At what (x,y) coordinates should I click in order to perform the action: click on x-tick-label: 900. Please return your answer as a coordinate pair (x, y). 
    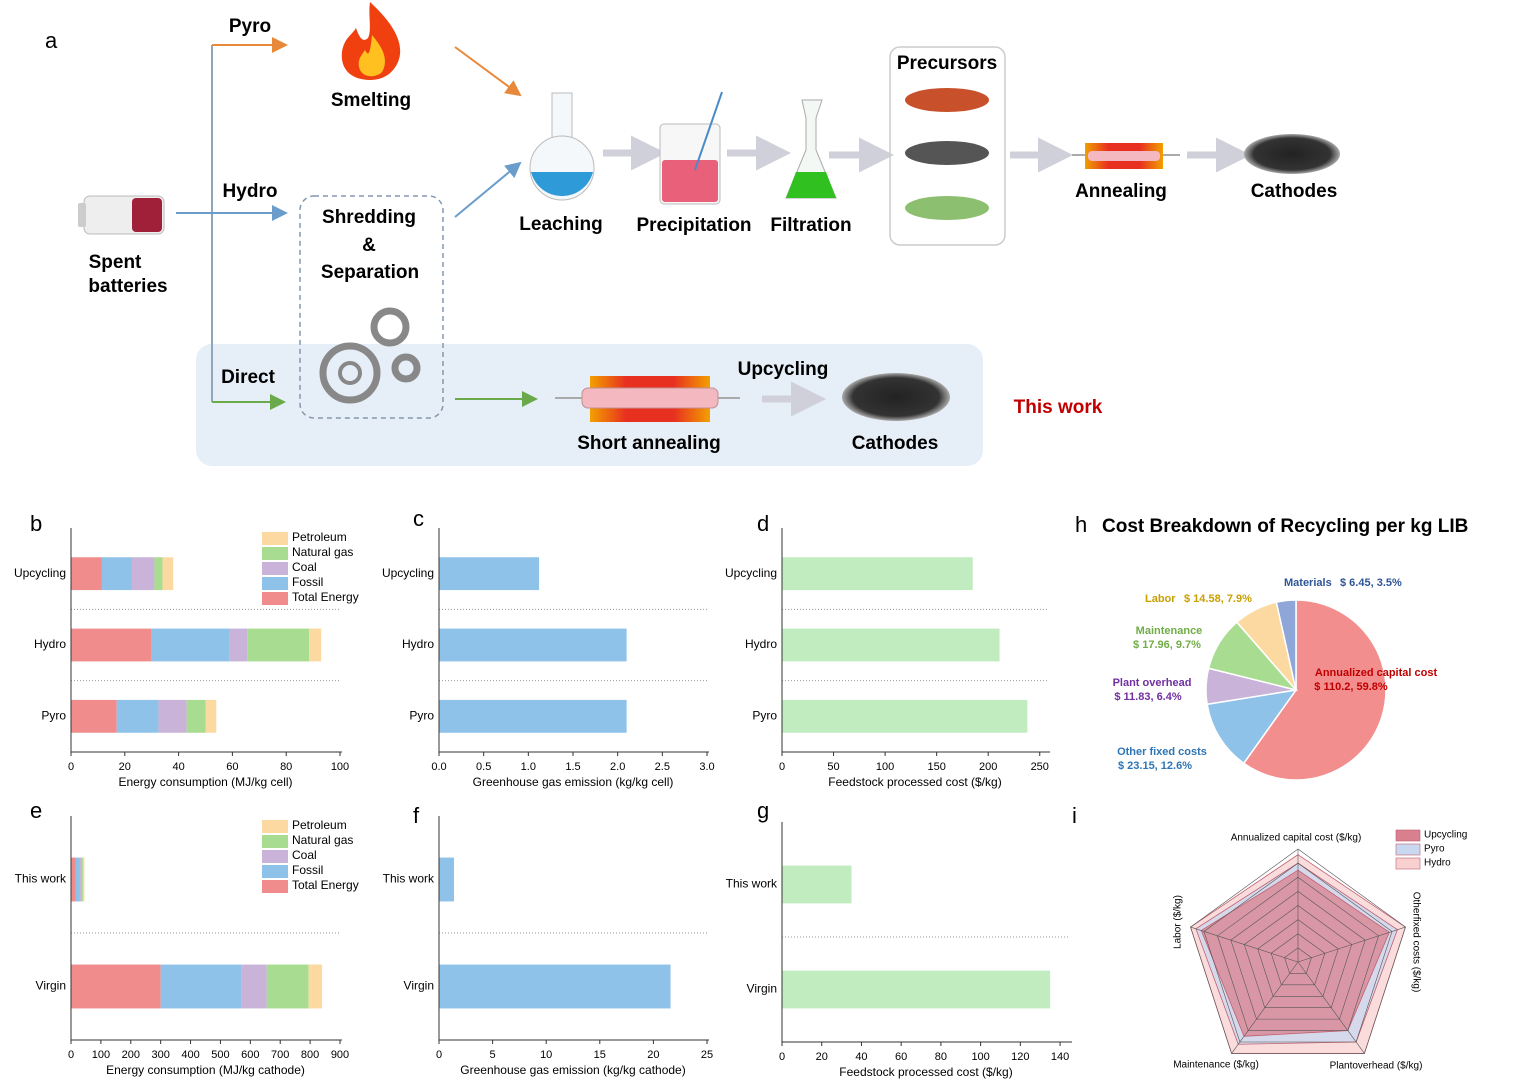
    Looking at the image, I should click on (340, 1055).